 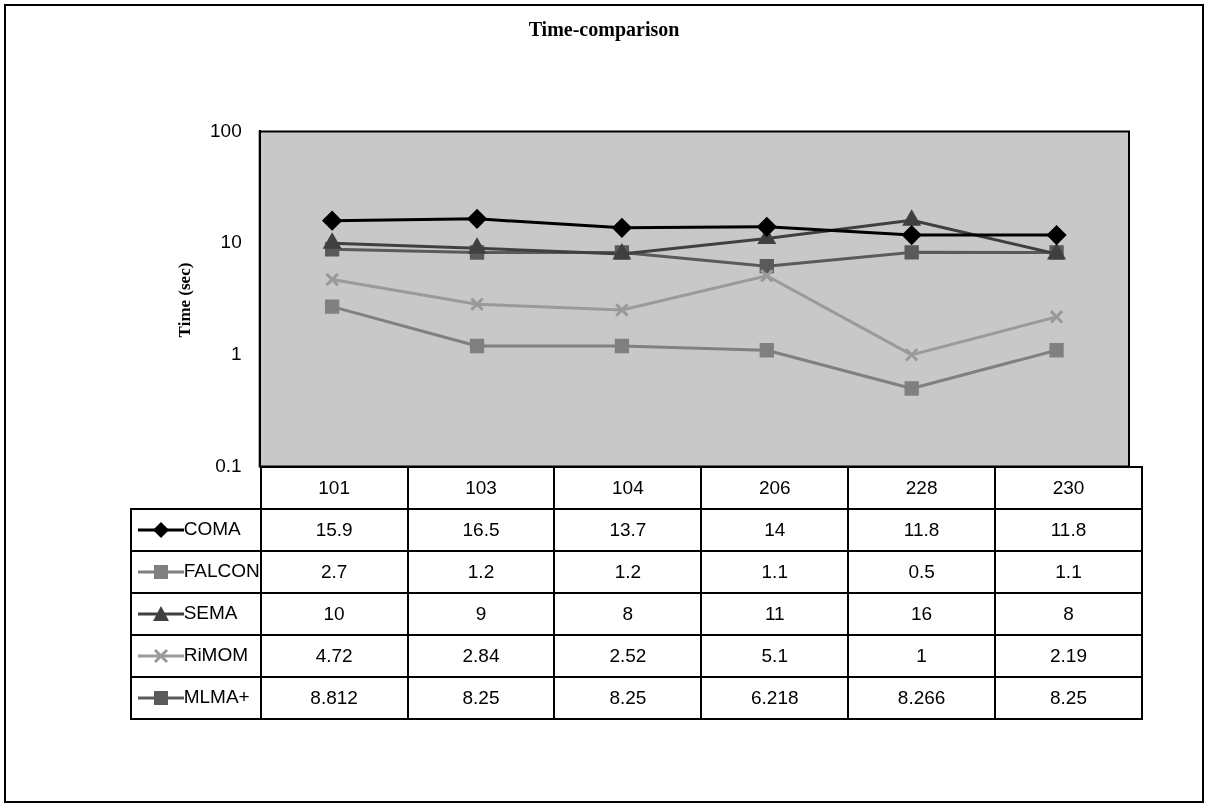 What do you see at coordinates (221, 570) in the screenshot?
I see `legend-label: FALCON` at bounding box center [221, 570].